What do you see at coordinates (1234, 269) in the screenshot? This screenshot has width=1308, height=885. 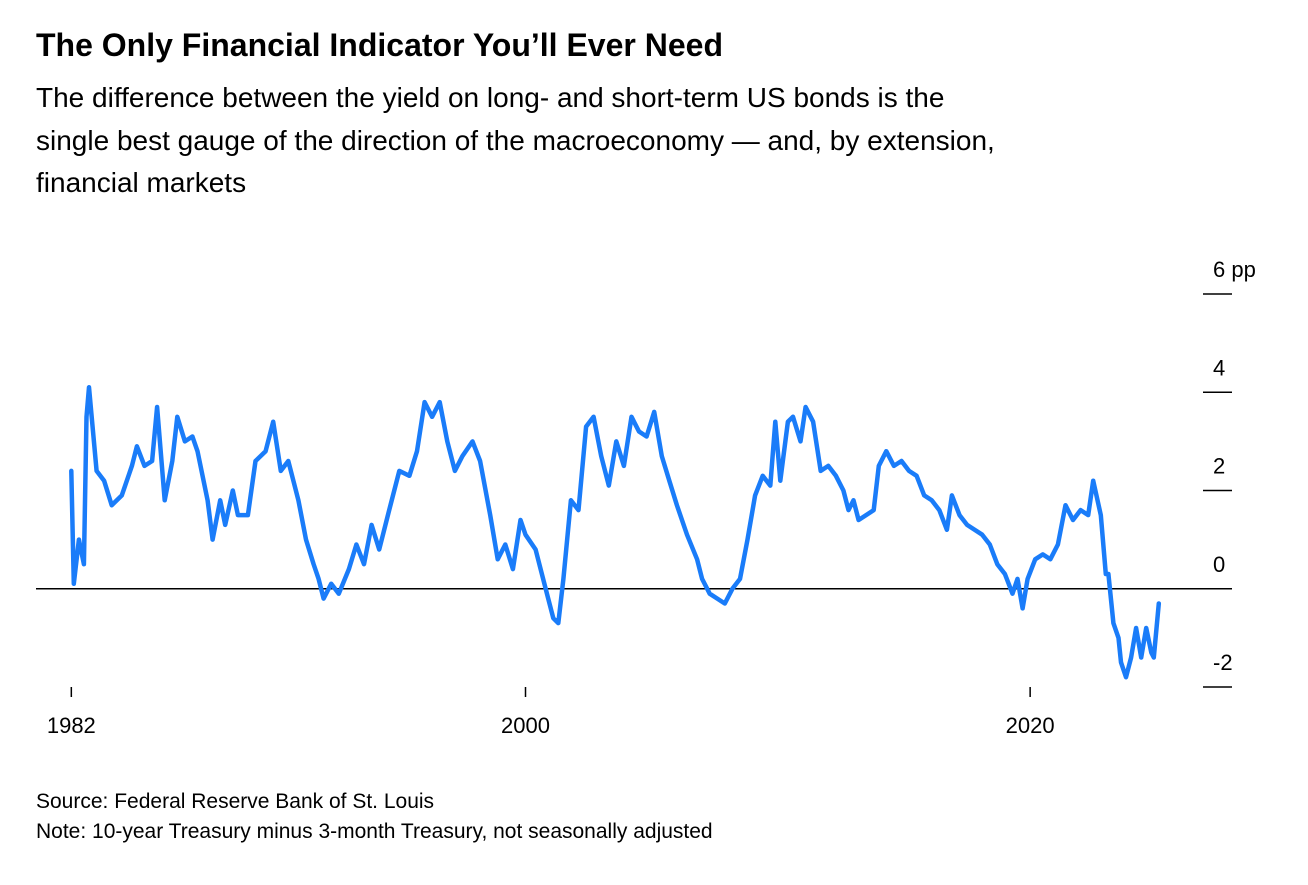 I see `y-tick-label: 6 pp` at bounding box center [1234, 269].